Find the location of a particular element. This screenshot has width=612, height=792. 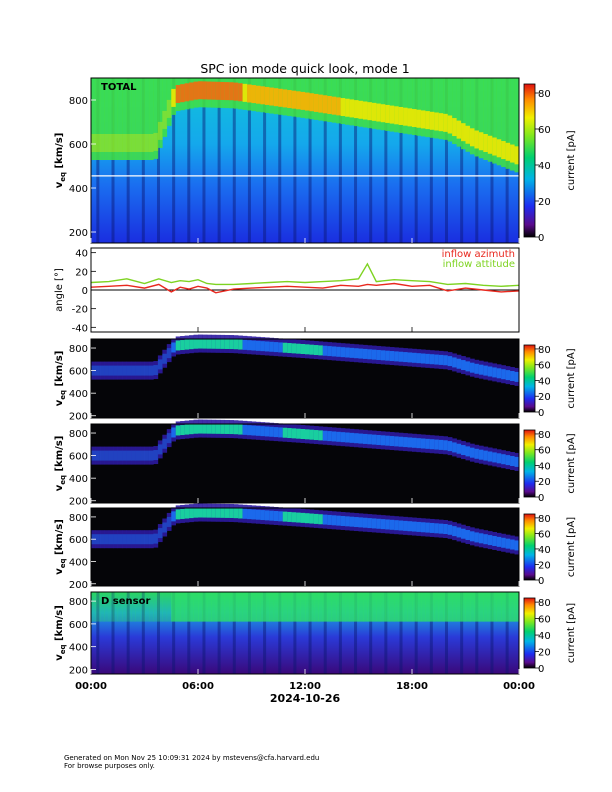

y-axis-label-subscript: eq is located at coordinates (63, 480).